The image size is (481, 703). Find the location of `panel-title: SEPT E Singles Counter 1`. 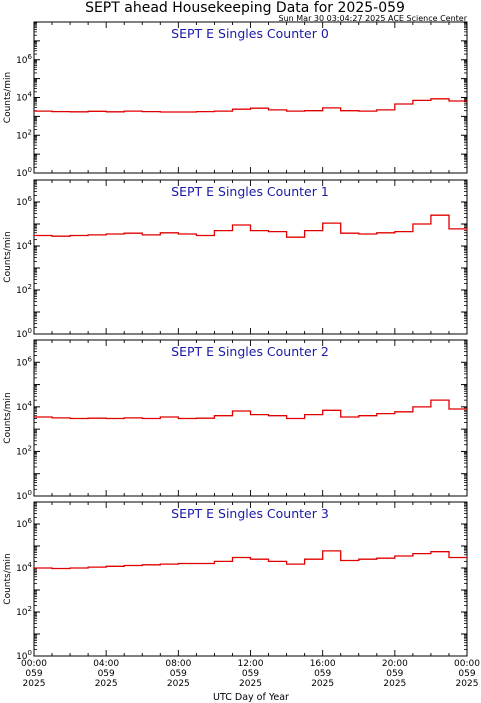

panel-title: SEPT E Singles Counter 1 is located at coordinates (250, 191).